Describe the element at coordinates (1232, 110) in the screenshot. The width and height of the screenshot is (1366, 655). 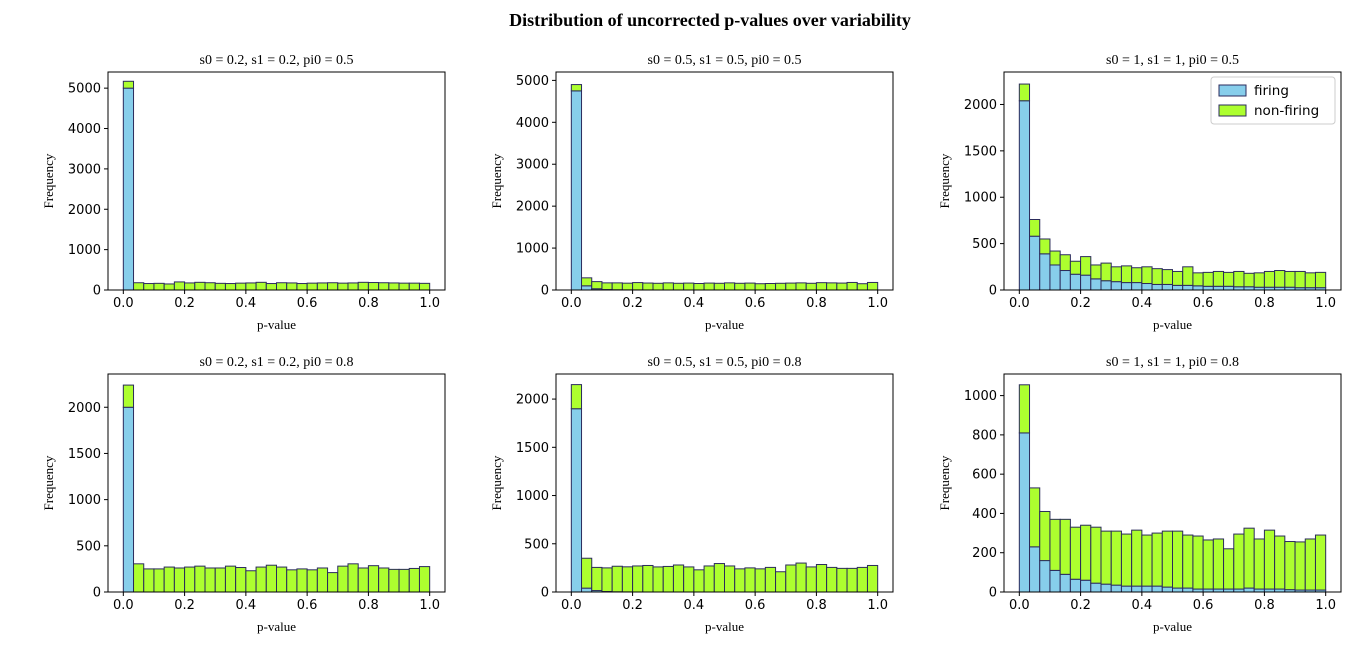
I see `legend-swatch-non-firing` at that location.